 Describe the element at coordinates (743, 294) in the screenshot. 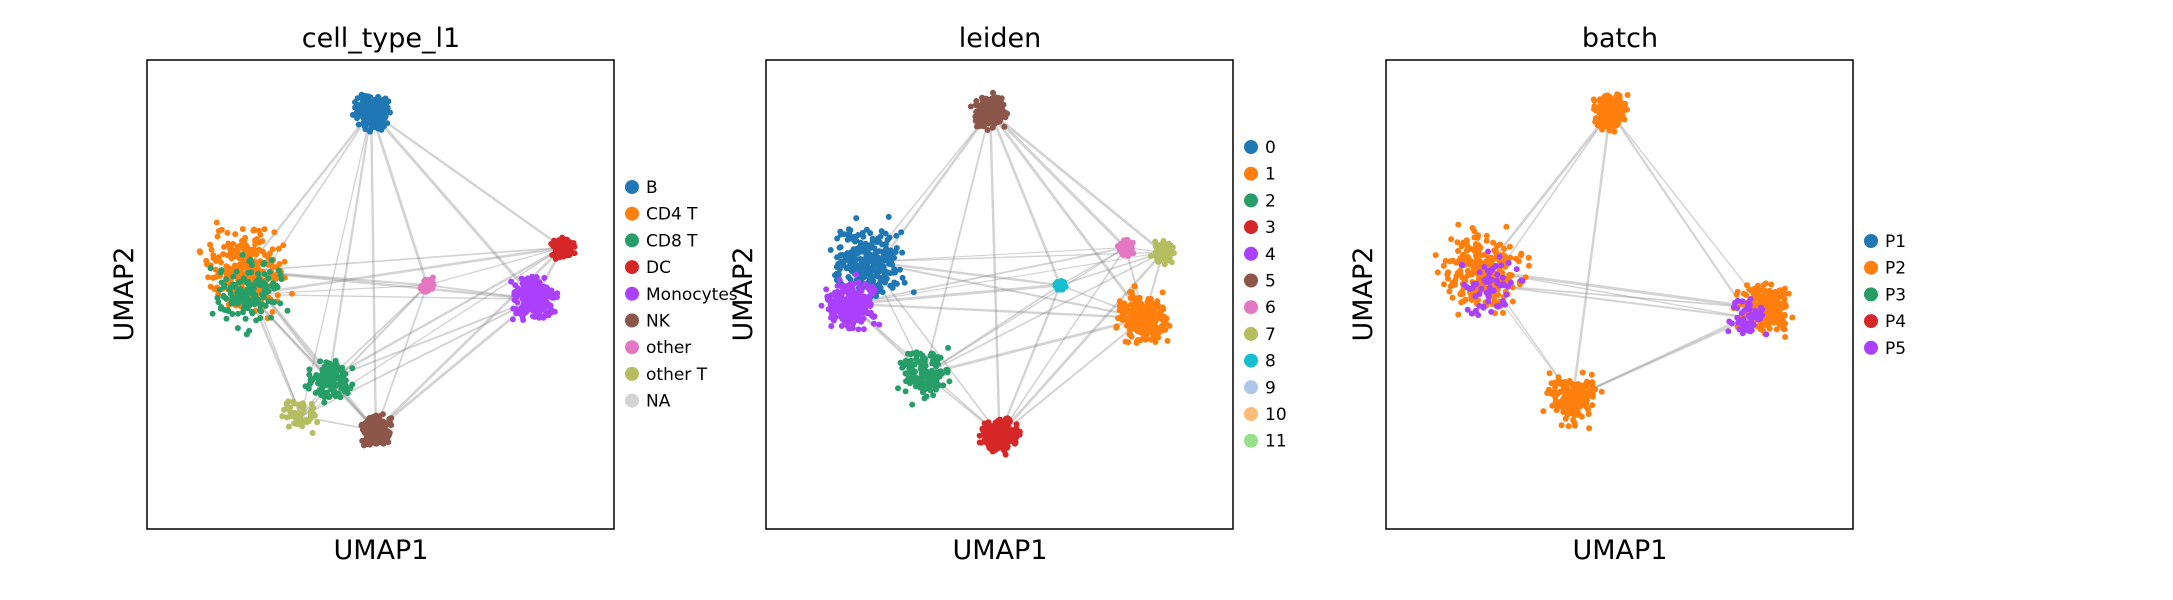

I see `y-axis-label: UMAP2` at that location.